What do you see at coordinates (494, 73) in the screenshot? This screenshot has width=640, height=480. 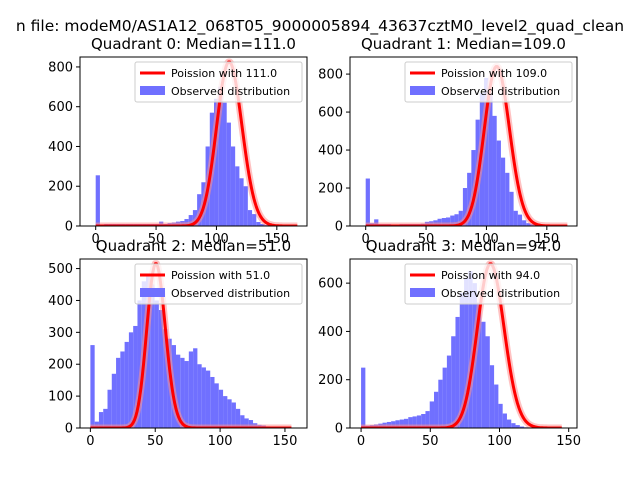 I see `legend-entry-poisson: Poission with 109.0` at bounding box center [494, 73].